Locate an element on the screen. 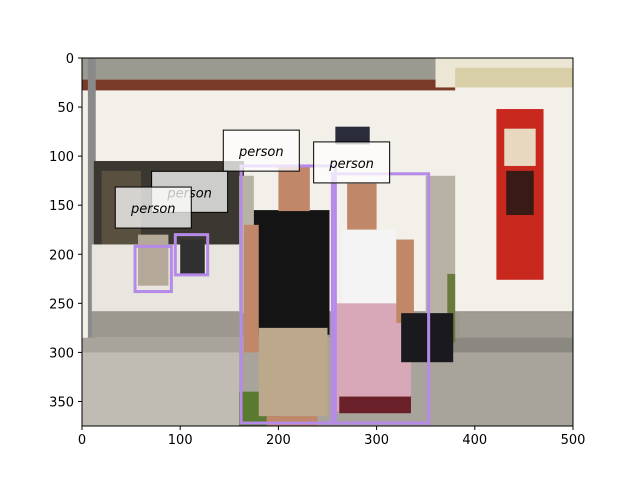  man-legs is located at coordinates (292, 421).